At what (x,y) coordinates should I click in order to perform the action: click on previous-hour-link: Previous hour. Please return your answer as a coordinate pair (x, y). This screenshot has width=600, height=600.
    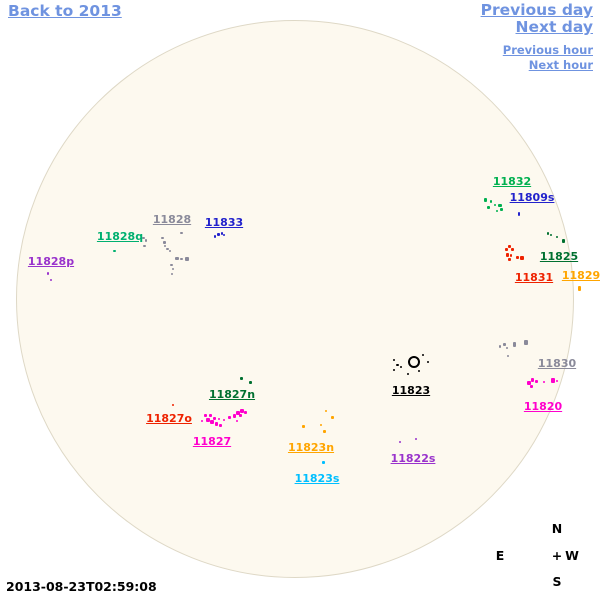
    Looking at the image, I should click on (547, 50).